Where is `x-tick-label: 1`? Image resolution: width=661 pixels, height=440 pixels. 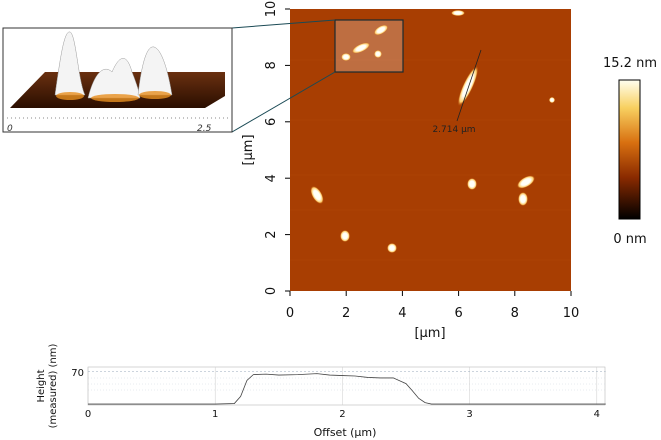 x-tick-label: 1 is located at coordinates (215, 414).